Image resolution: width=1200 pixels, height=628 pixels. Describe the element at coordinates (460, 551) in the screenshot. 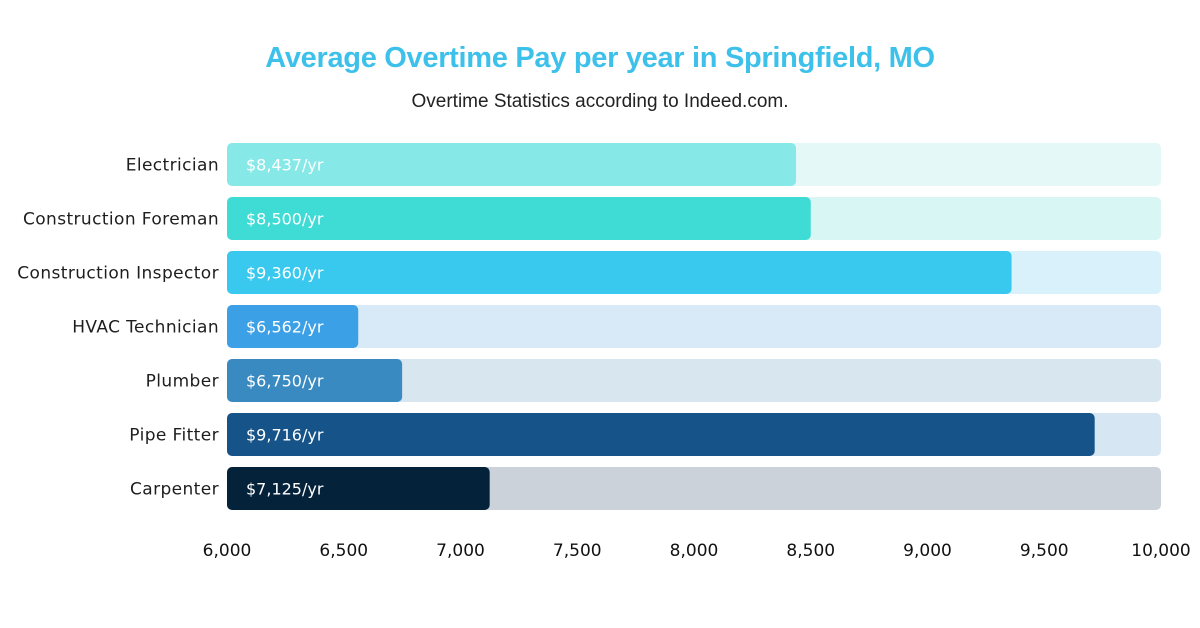

I see `x-tick-label: 7,000` at that location.